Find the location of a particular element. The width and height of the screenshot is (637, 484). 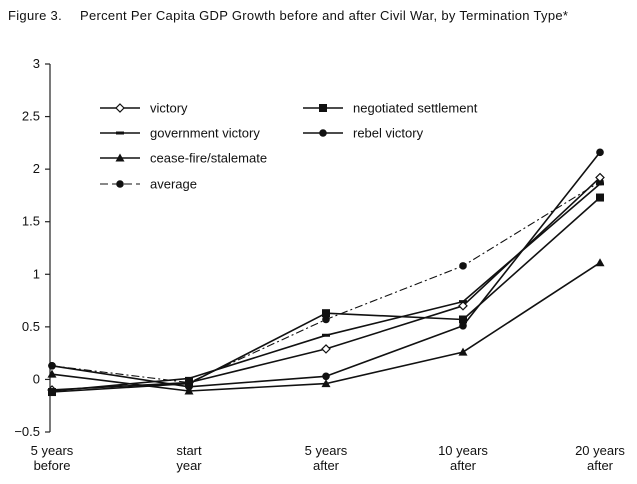

legend-marker-rebel-victory is located at coordinates (323, 133).